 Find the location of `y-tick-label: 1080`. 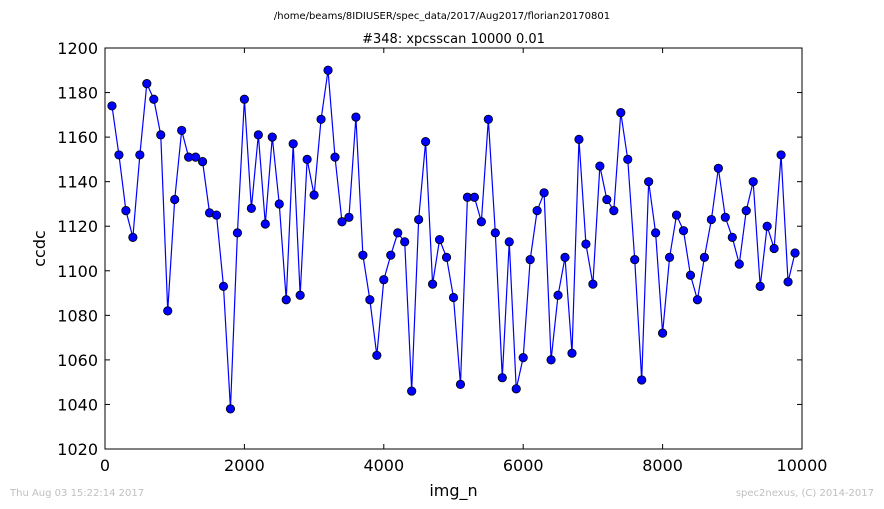

y-tick-label: 1080 is located at coordinates (77, 315).